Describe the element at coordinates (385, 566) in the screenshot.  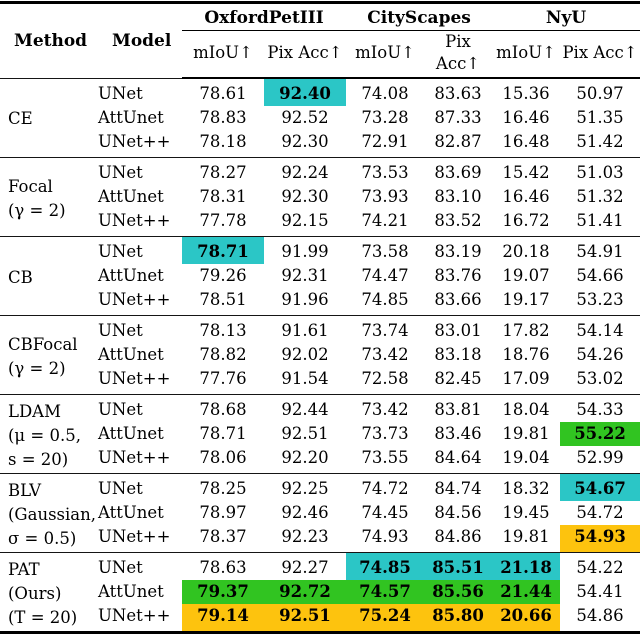
I see `value-cell: 74.85` at that location.